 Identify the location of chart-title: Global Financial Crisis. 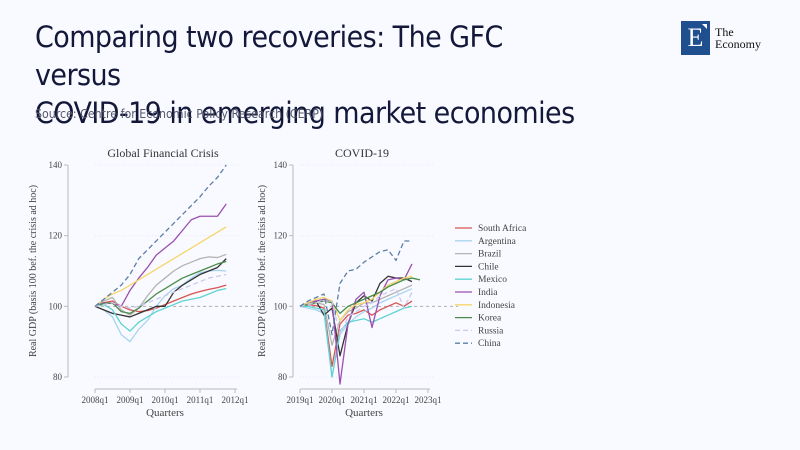
(163, 153).